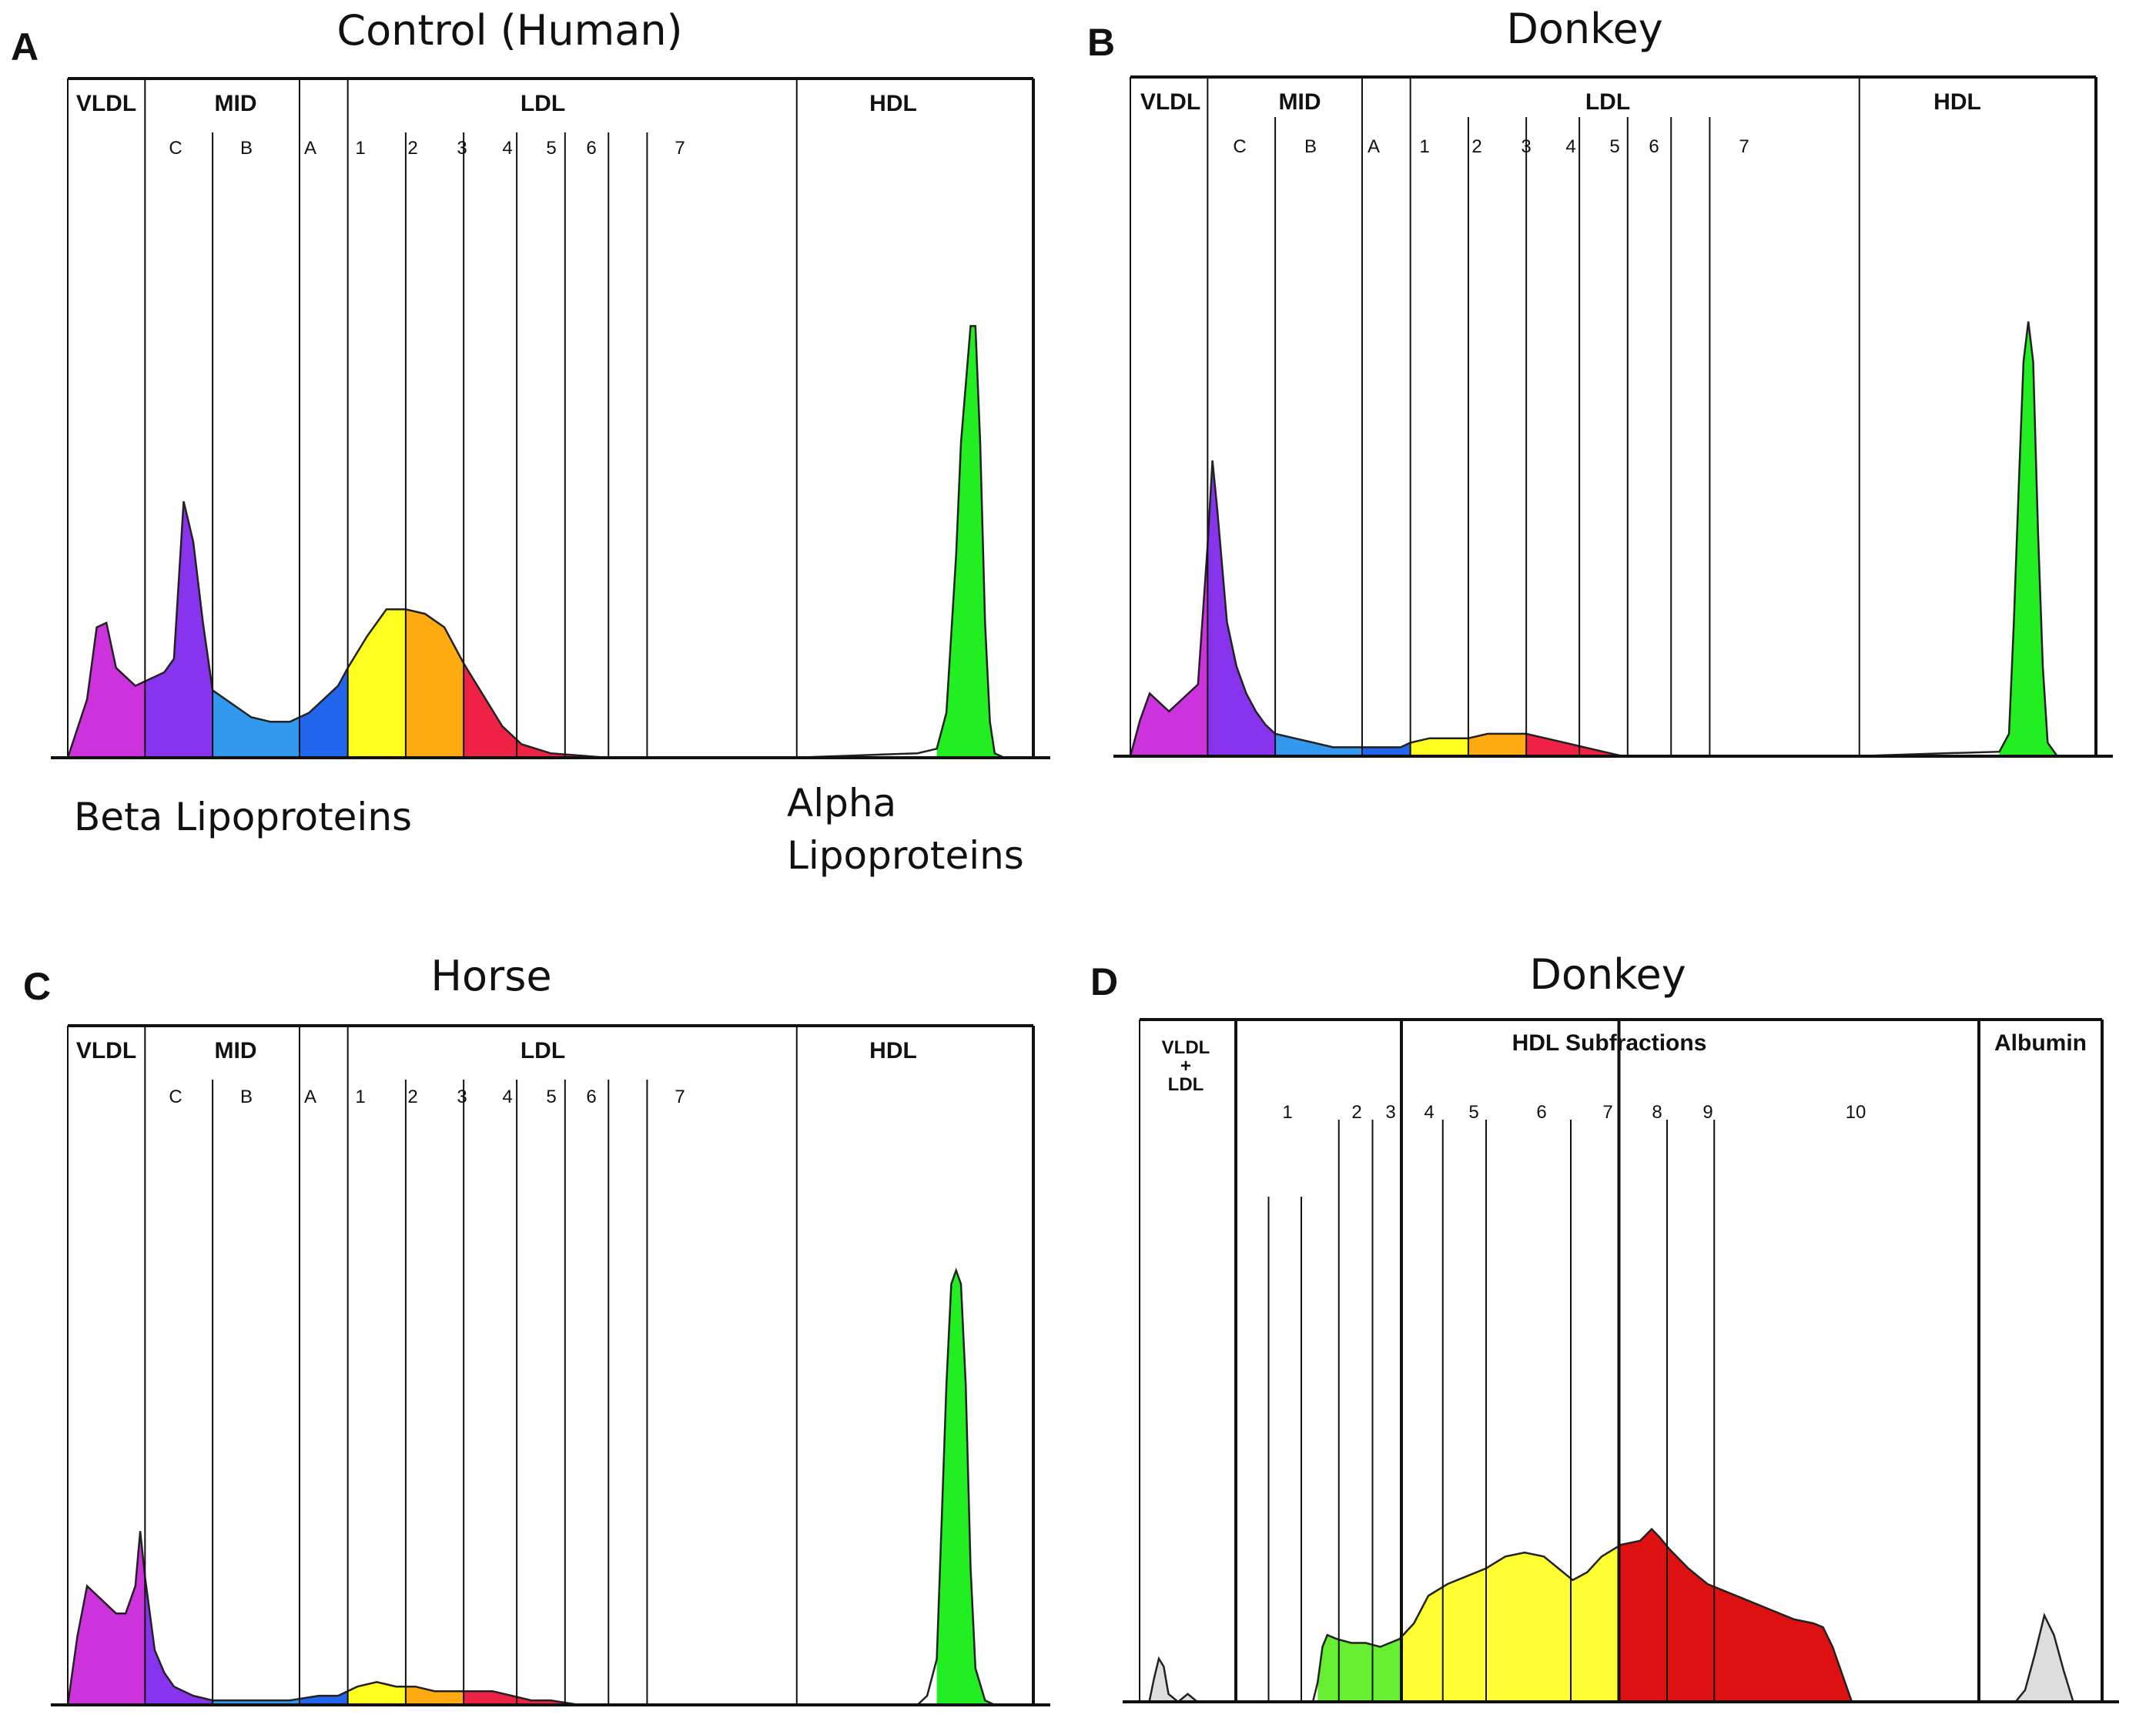 This screenshot has height=1718, width=2156. Describe the element at coordinates (1607, 1112) in the screenshot. I see `panel-d-sub-7: 7` at that location.